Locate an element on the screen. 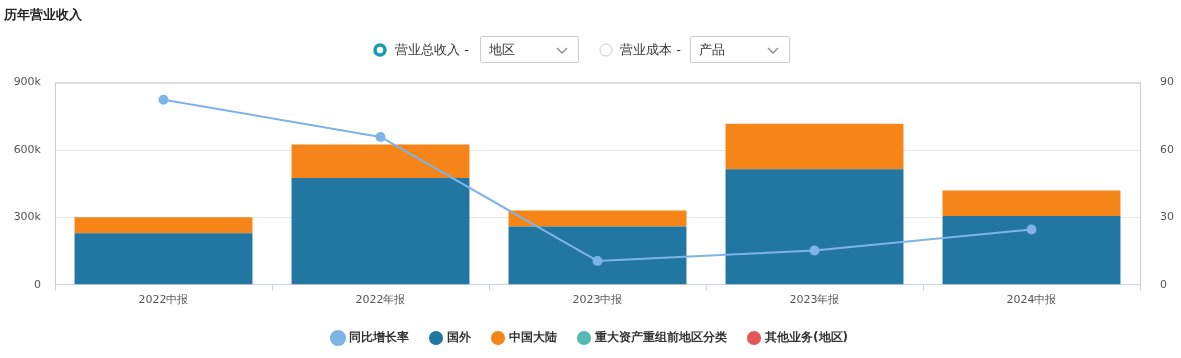  y2-tick-label: 30 is located at coordinates (1167, 217).